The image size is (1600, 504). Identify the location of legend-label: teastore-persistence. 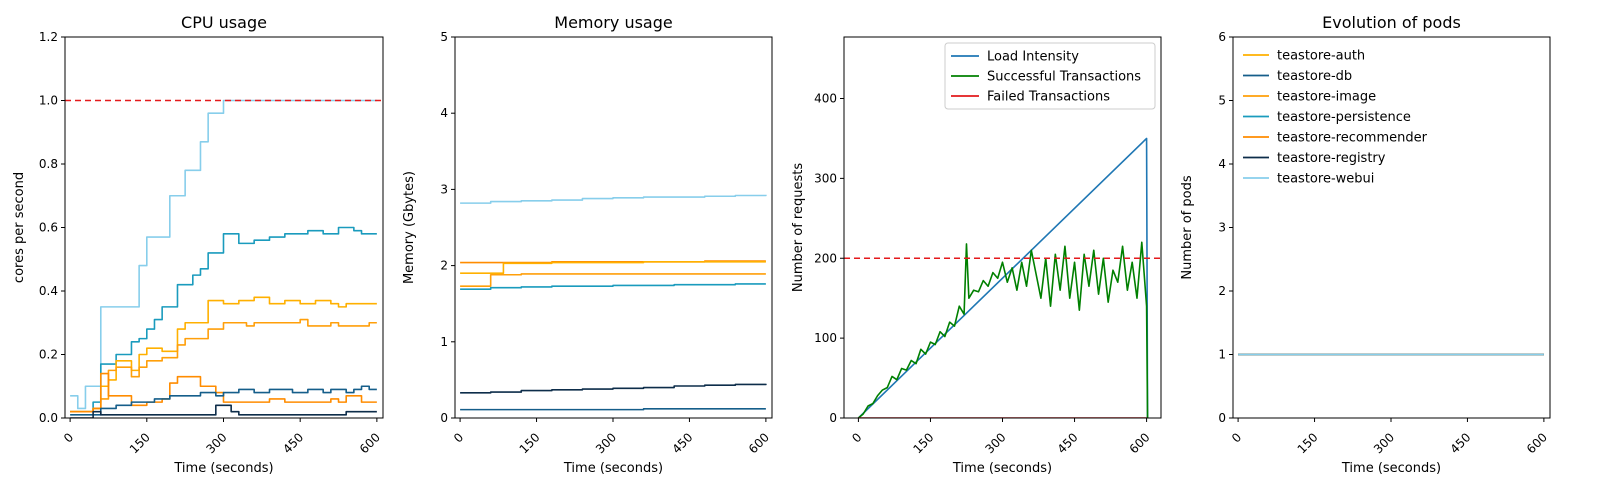
(1344, 117).